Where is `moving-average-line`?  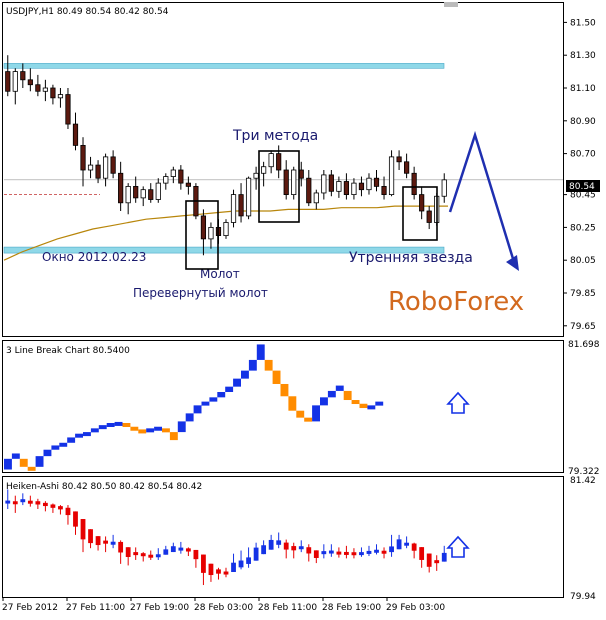 moving-average-line is located at coordinates (225, 233).